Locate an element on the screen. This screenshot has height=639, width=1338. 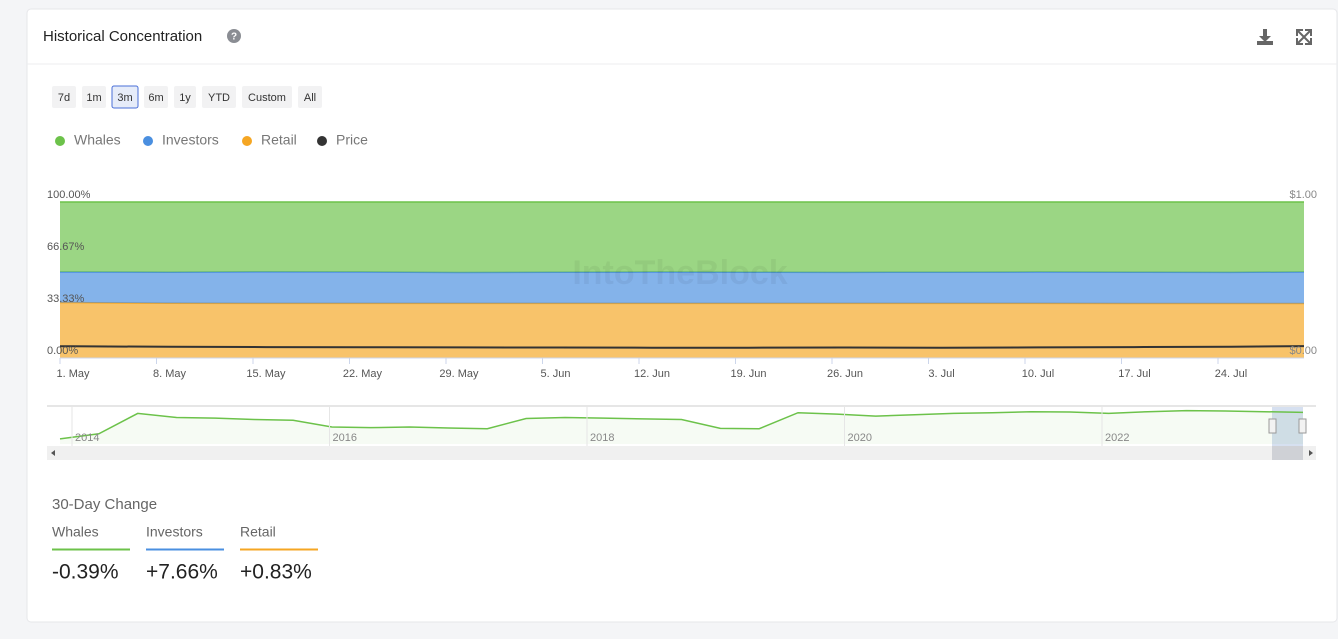
x-tick-label: 8. May is located at coordinates (170, 374).